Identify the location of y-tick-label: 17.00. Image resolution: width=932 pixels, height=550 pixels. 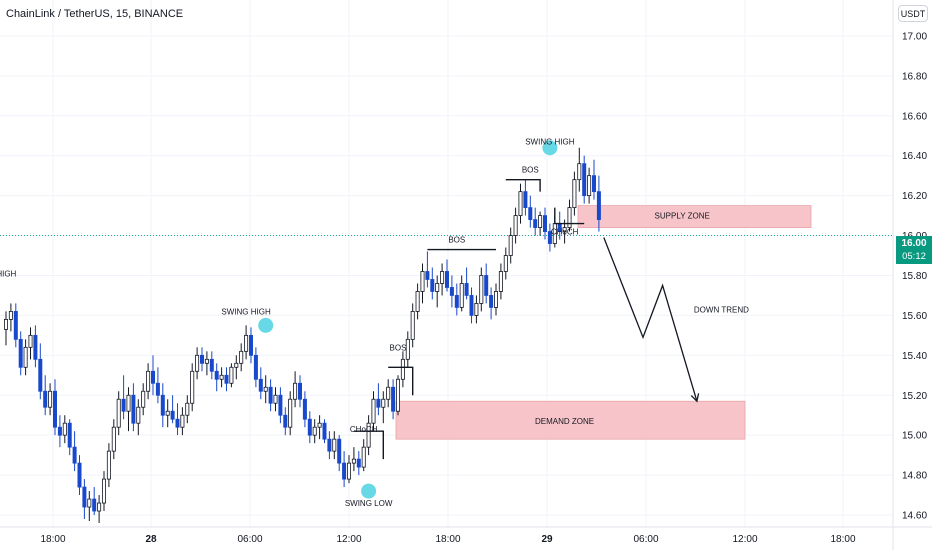
(914, 36).